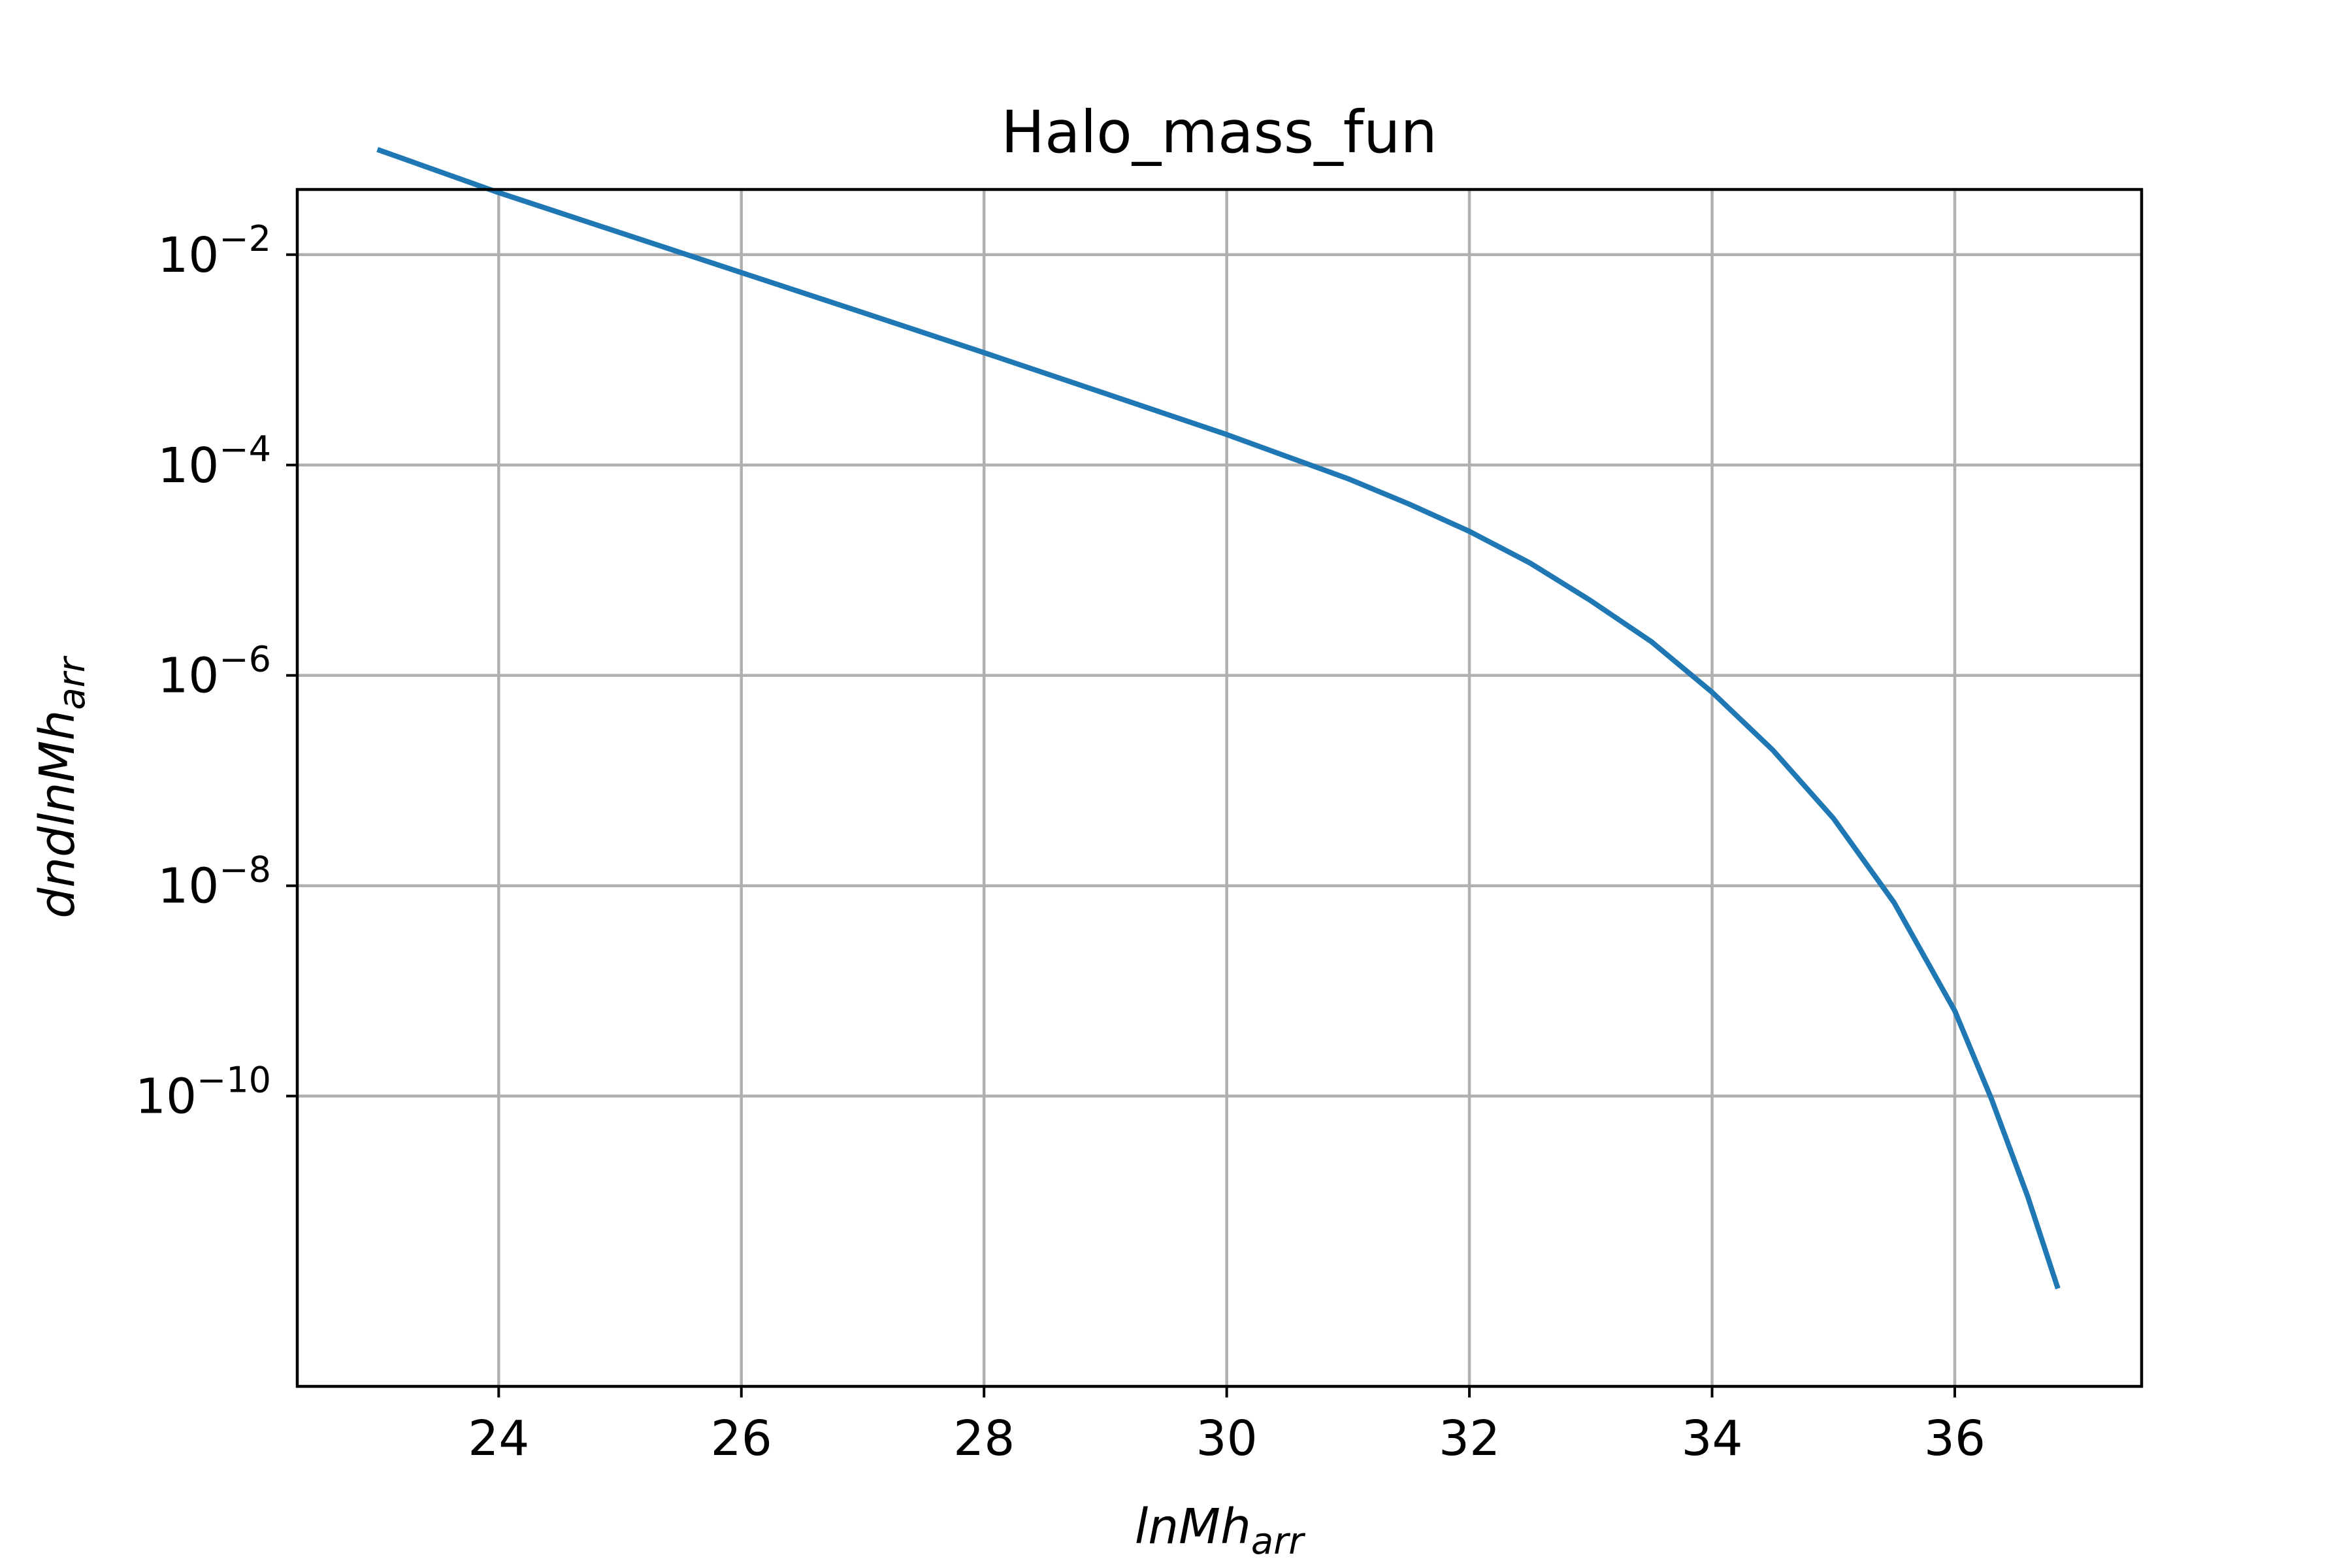 The width and height of the screenshot is (2352, 1568). What do you see at coordinates (1219, 132) in the screenshot?
I see `chart-title: Halo_mass_fun` at bounding box center [1219, 132].